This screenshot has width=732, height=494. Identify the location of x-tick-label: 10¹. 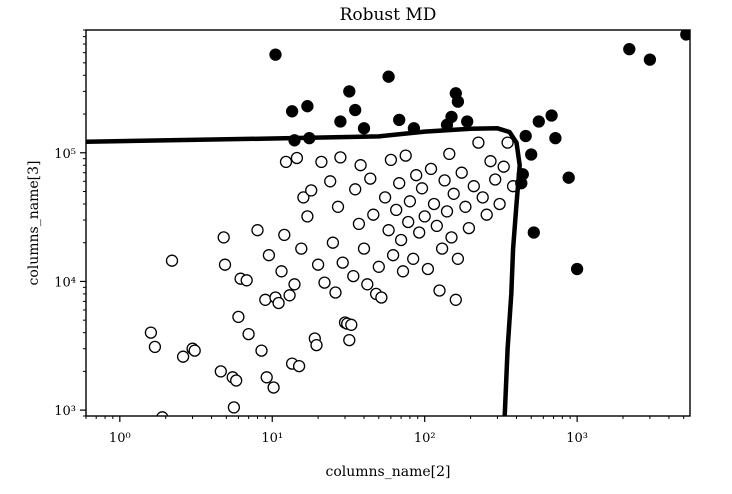
(272, 438).